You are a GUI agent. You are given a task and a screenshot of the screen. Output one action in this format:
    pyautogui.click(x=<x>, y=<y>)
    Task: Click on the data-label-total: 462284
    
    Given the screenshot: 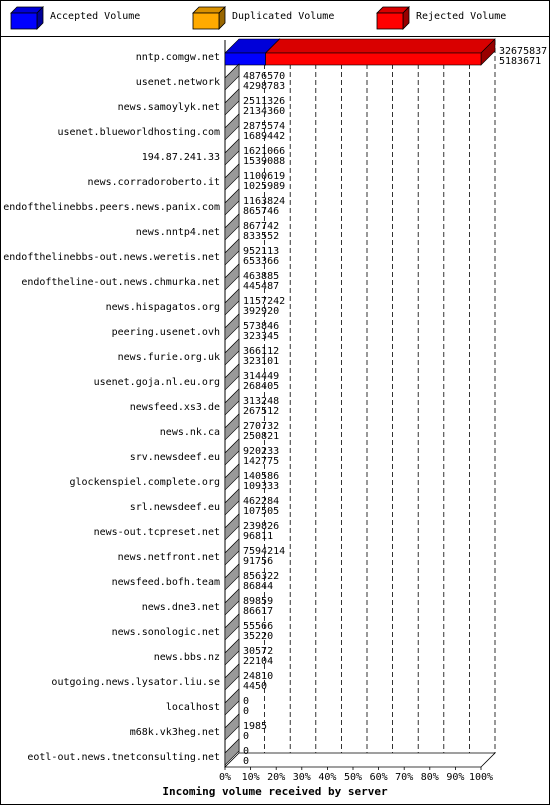 What is the action you would take?
    pyautogui.click(x=261, y=501)
    